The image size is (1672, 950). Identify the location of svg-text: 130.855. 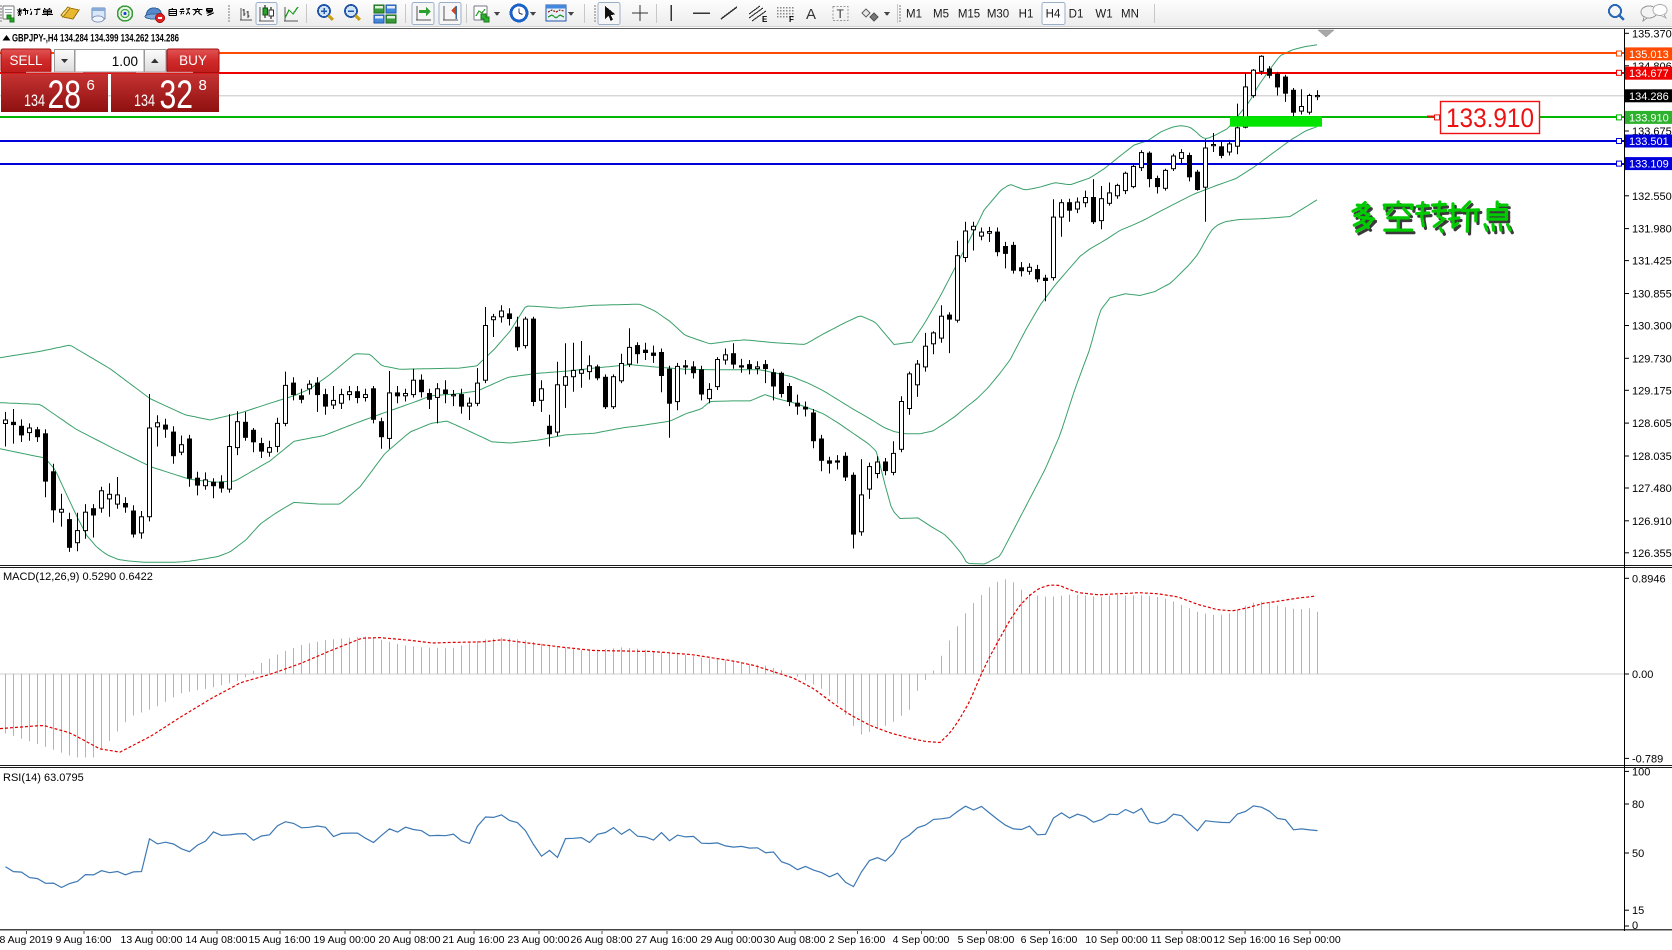
(1652, 295).